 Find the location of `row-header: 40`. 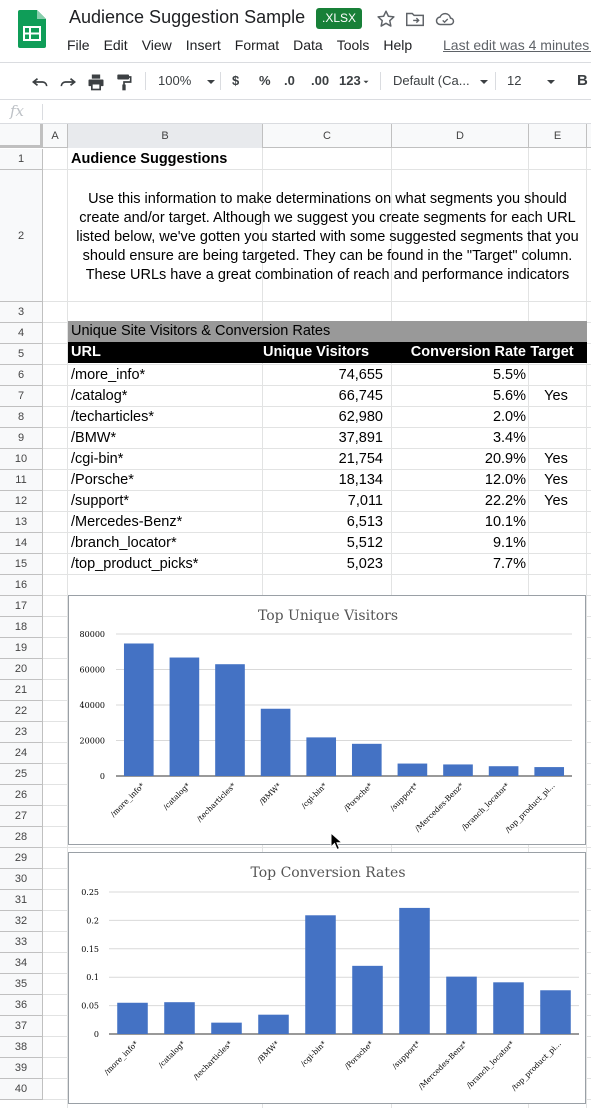

row-header: 40 is located at coordinates (21, 1089).